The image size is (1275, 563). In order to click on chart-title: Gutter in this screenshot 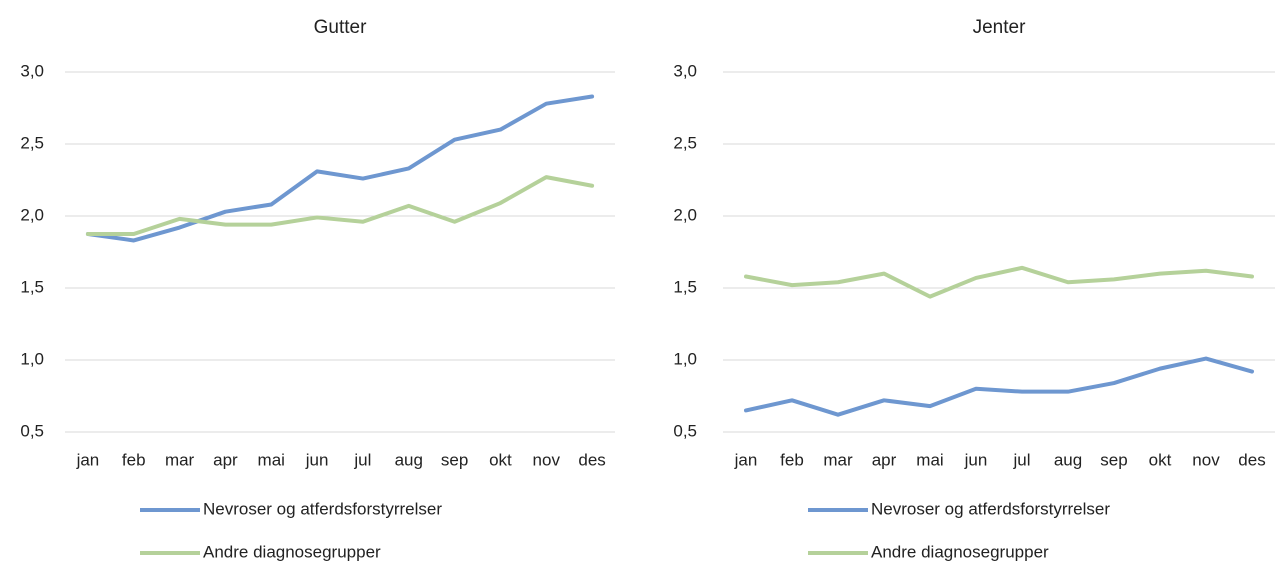, I will do `click(340, 27)`.